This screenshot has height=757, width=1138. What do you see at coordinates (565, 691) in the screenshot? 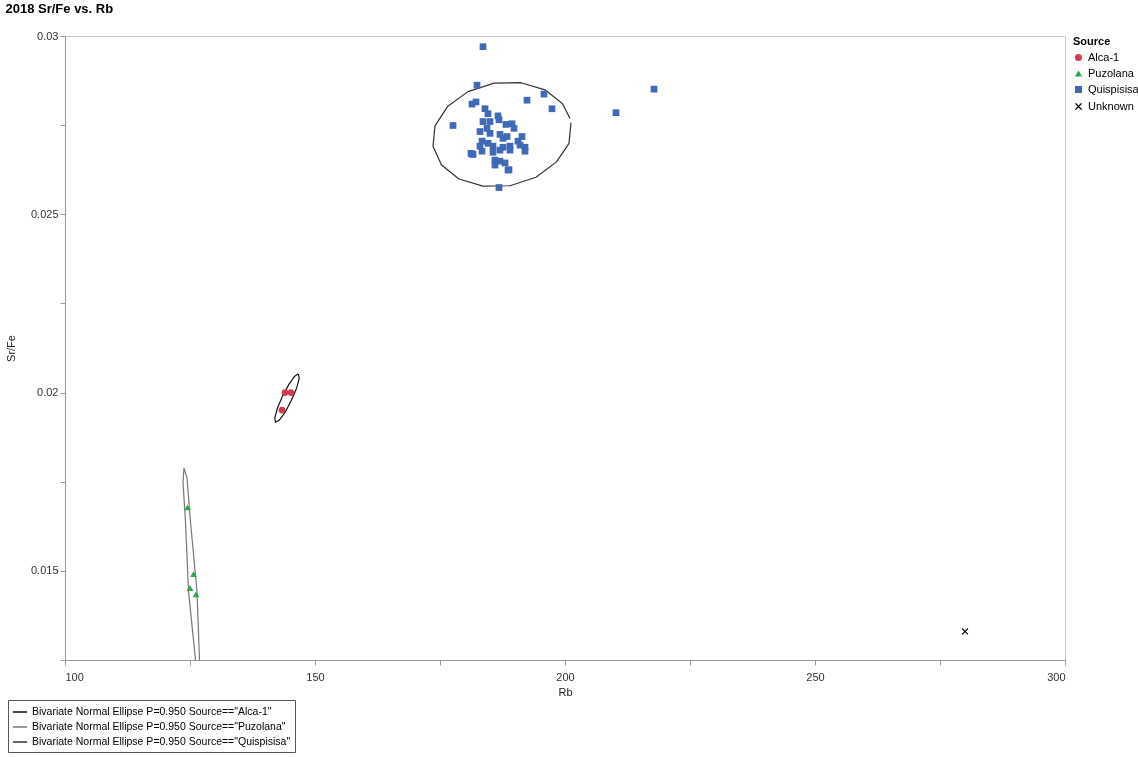
I see `x-axis-title: Rb` at bounding box center [565, 691].